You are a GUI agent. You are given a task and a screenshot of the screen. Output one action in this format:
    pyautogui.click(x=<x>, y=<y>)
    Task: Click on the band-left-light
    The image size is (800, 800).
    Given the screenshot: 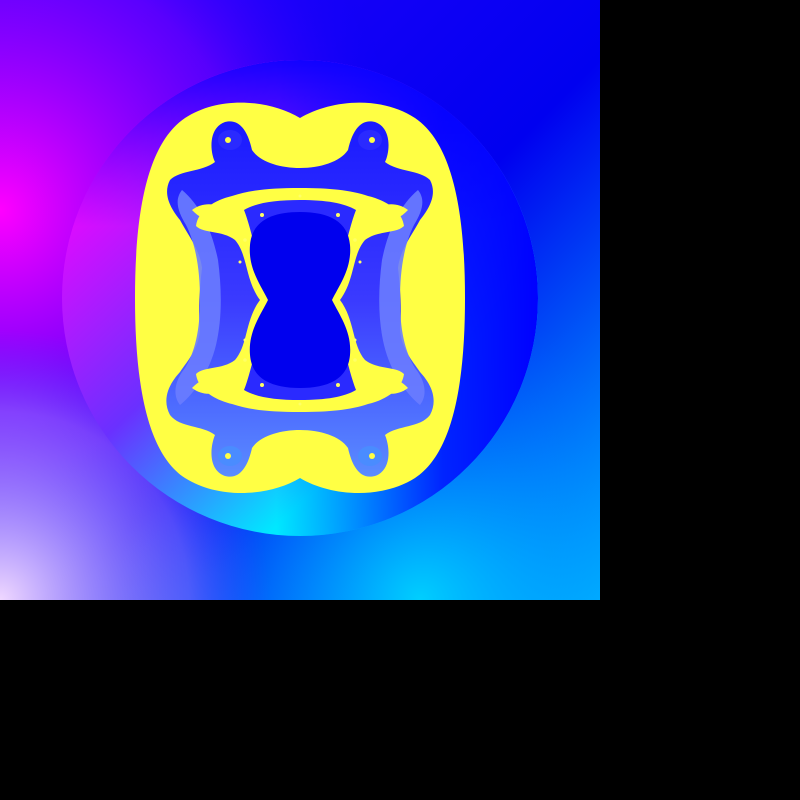 What is the action you would take?
    pyautogui.click(x=198, y=297)
    